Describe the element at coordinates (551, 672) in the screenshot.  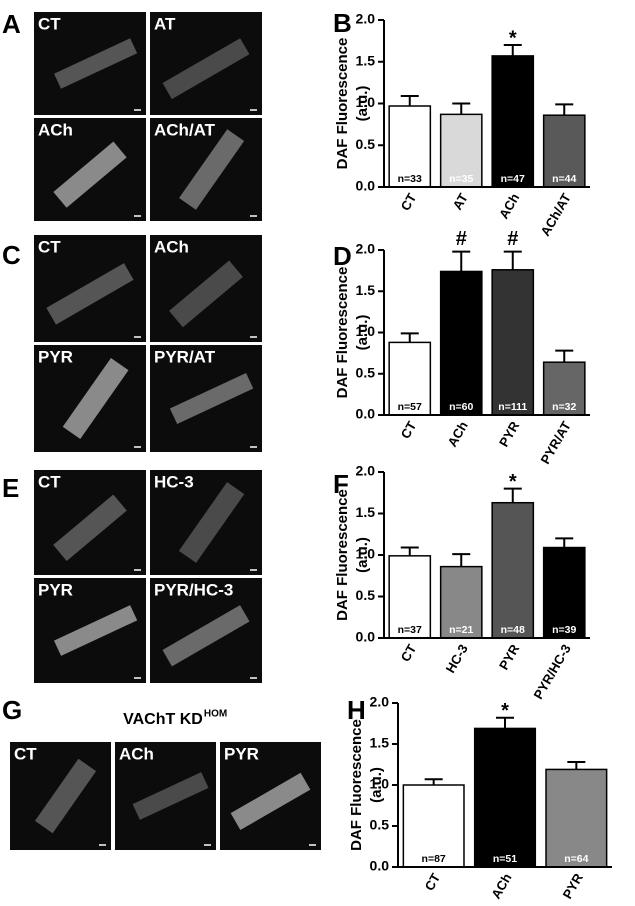
I see `x-tick-label: PYR/HC-3` at that location.